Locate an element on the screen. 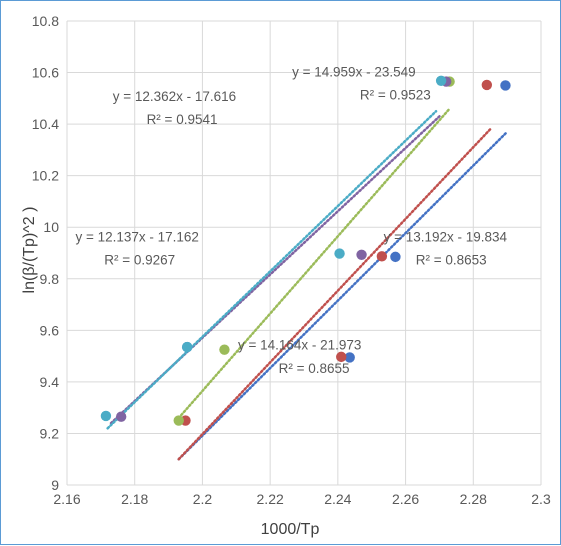 The width and height of the screenshot is (561, 546). y-tick-label: 10.4 is located at coordinates (45, 124).